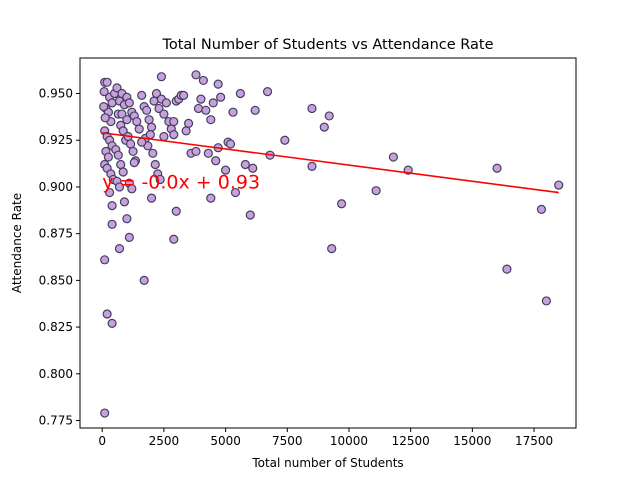 The image size is (640, 480). Describe the element at coordinates (325, 438) in the screenshot. I see `x-axis-ticks: 0 2500 5000 7500 10000 12500 15000 17500` at that location.